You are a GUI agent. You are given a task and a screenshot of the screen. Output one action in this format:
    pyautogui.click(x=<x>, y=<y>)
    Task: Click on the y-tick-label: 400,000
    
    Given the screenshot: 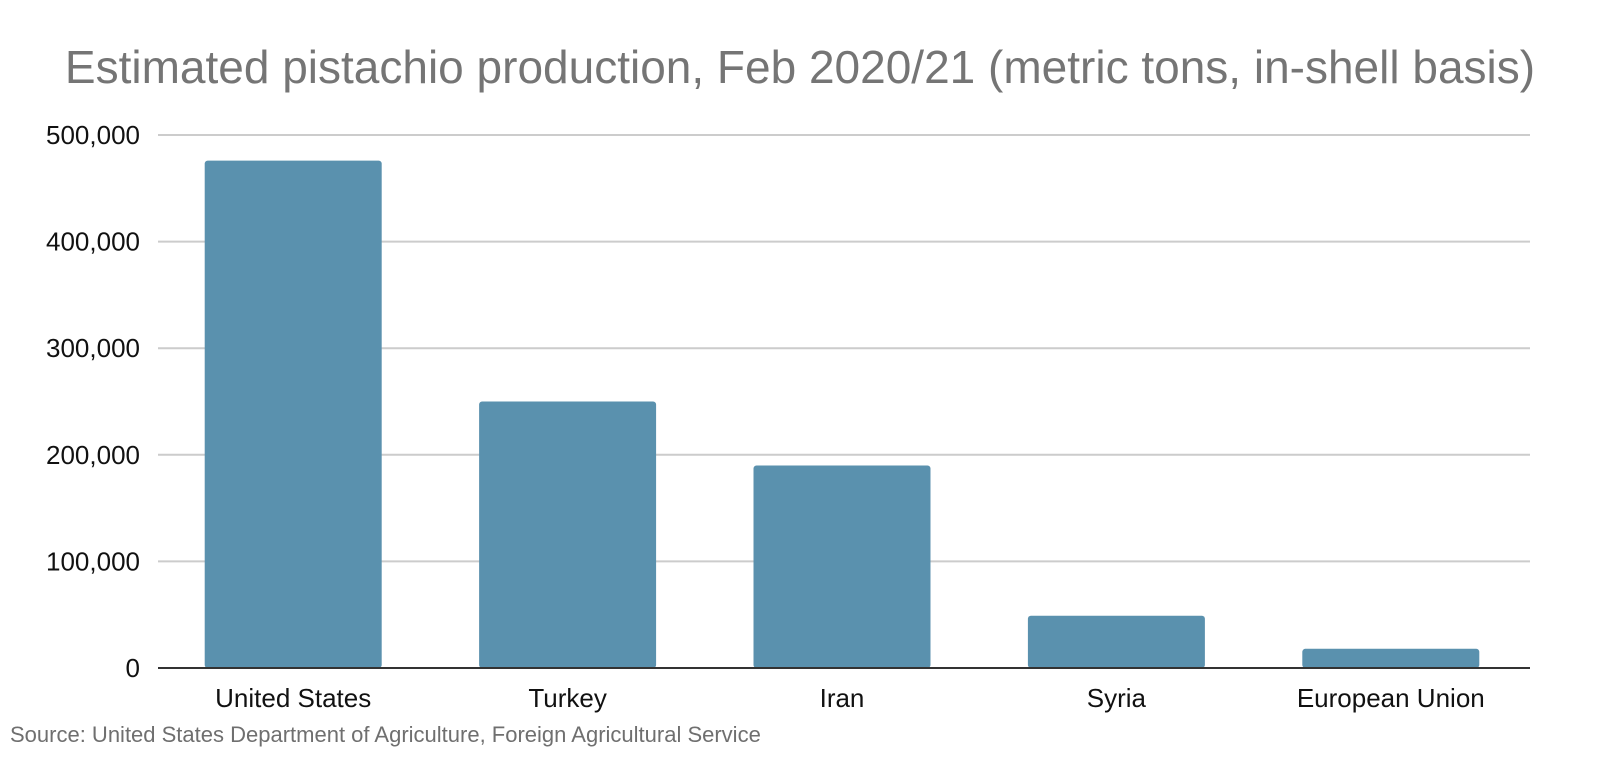 What is the action you would take?
    pyautogui.click(x=93, y=242)
    